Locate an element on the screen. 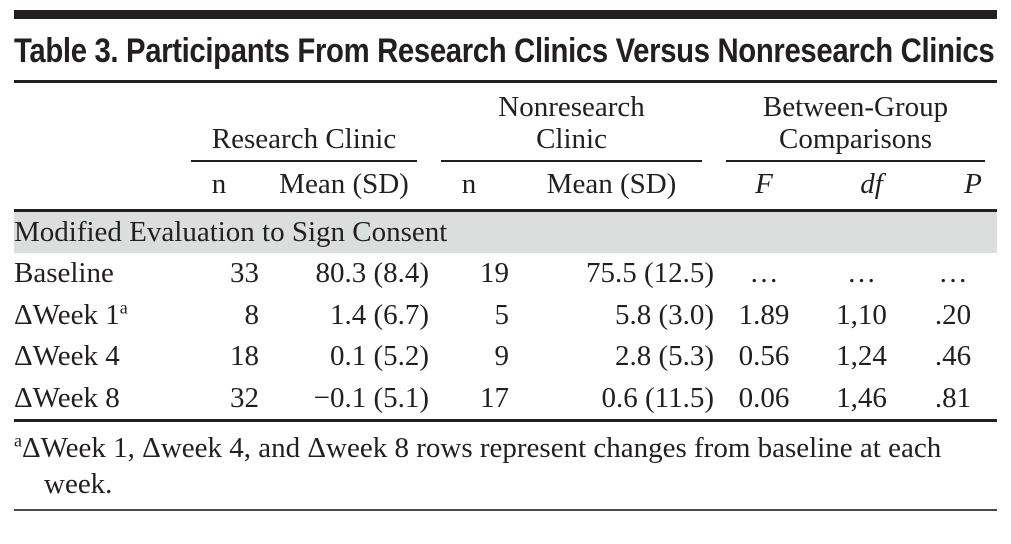 This screenshot has height=544, width=1011. nonresearch-clinic-rule: Nonresearch Clinic is located at coordinates (572, 126).